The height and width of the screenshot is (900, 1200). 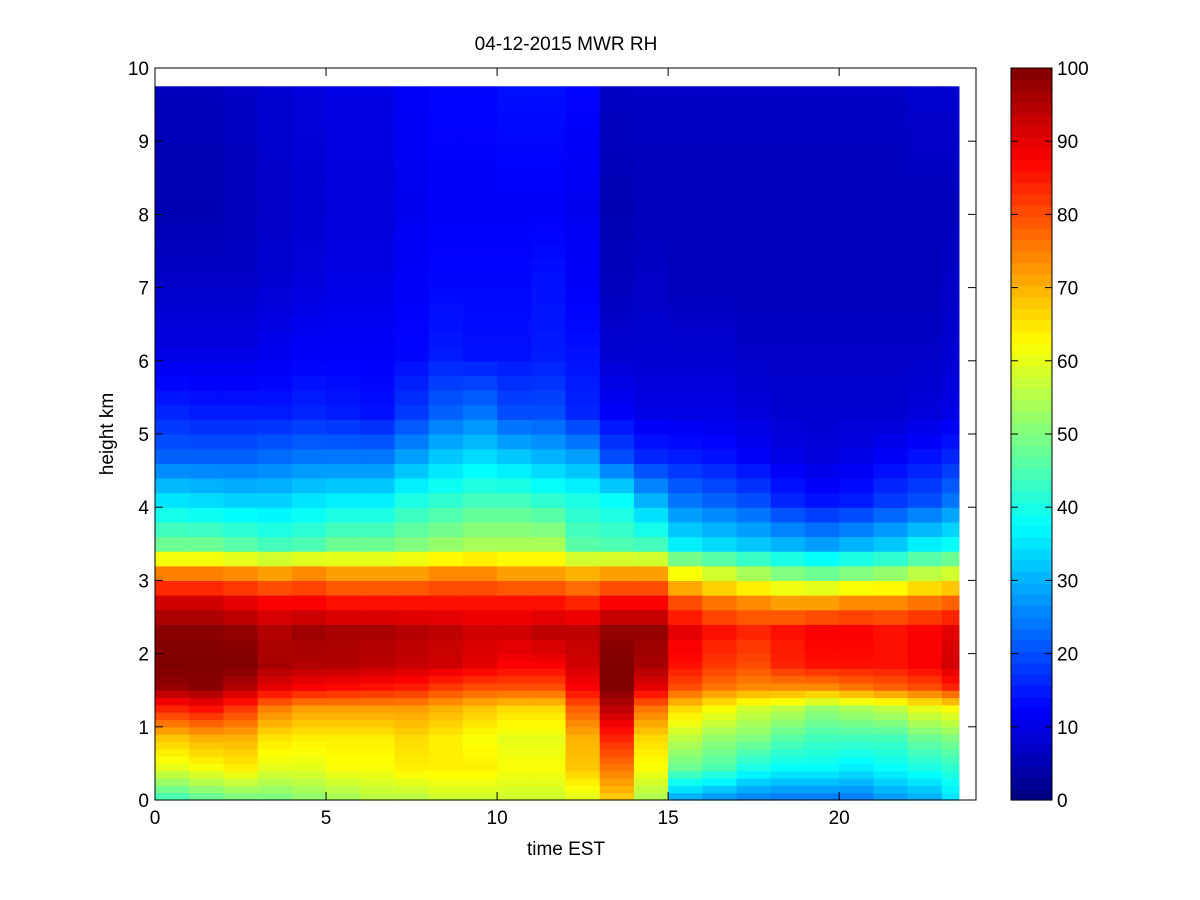 What do you see at coordinates (155, 818) in the screenshot?
I see `x-tick-label: 0` at bounding box center [155, 818].